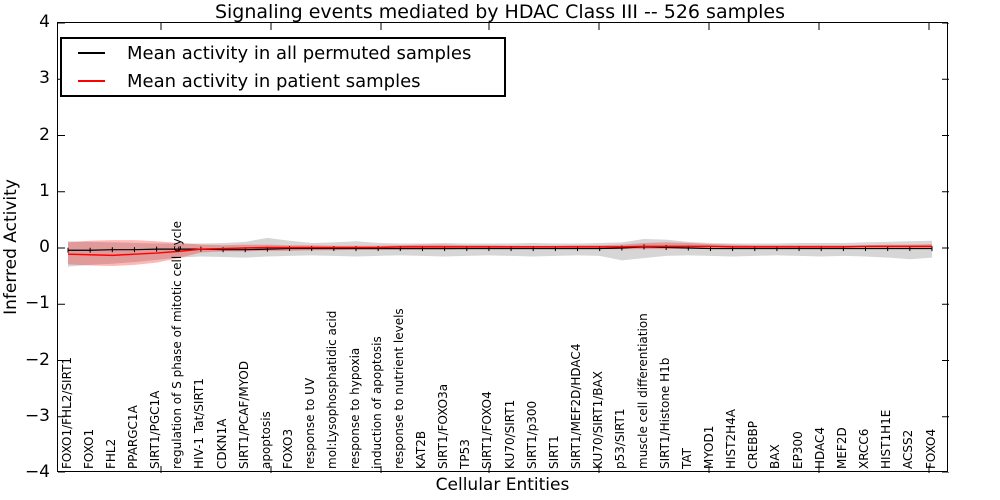 The width and height of the screenshot is (1000, 500). What do you see at coordinates (864, 448) in the screenshot?
I see `x-tick-label: XRCC6` at bounding box center [864, 448].